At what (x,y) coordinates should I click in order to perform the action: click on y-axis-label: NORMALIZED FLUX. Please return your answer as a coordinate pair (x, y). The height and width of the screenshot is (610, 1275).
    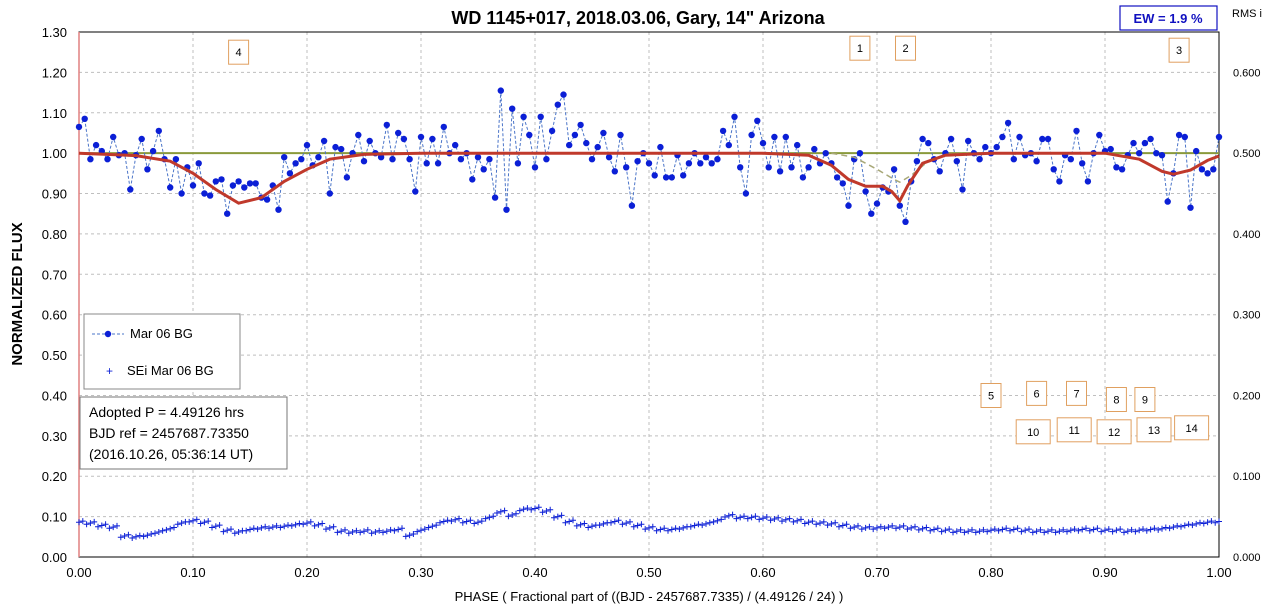
    Looking at the image, I should click on (17, 293).